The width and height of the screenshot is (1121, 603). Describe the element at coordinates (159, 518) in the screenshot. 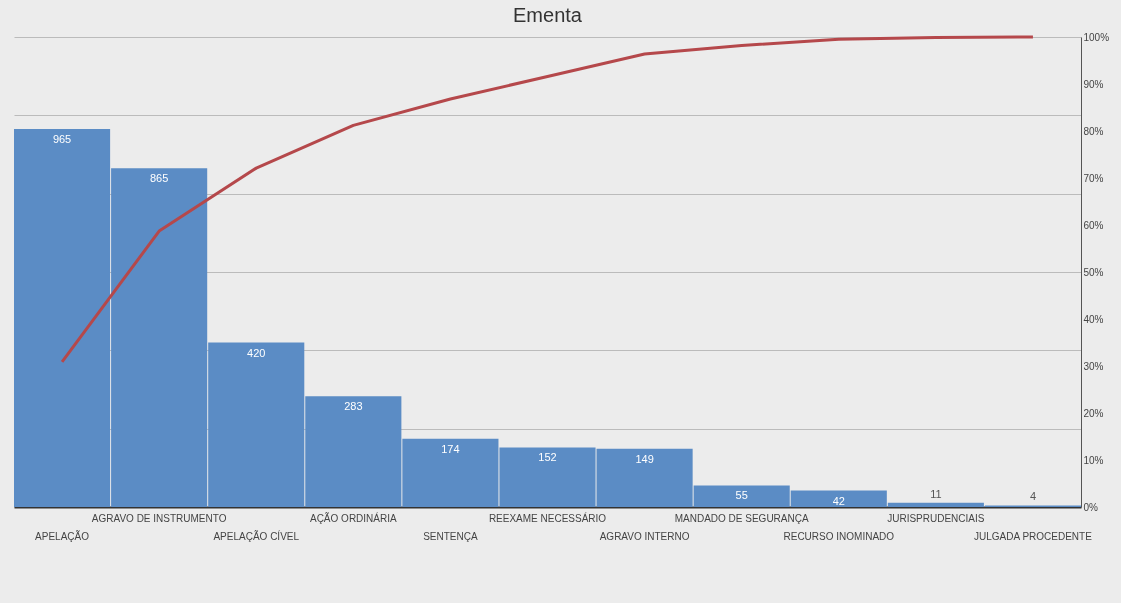

I see `x-tick-label: AGRAVO DE INSTRUMENTO` at that location.